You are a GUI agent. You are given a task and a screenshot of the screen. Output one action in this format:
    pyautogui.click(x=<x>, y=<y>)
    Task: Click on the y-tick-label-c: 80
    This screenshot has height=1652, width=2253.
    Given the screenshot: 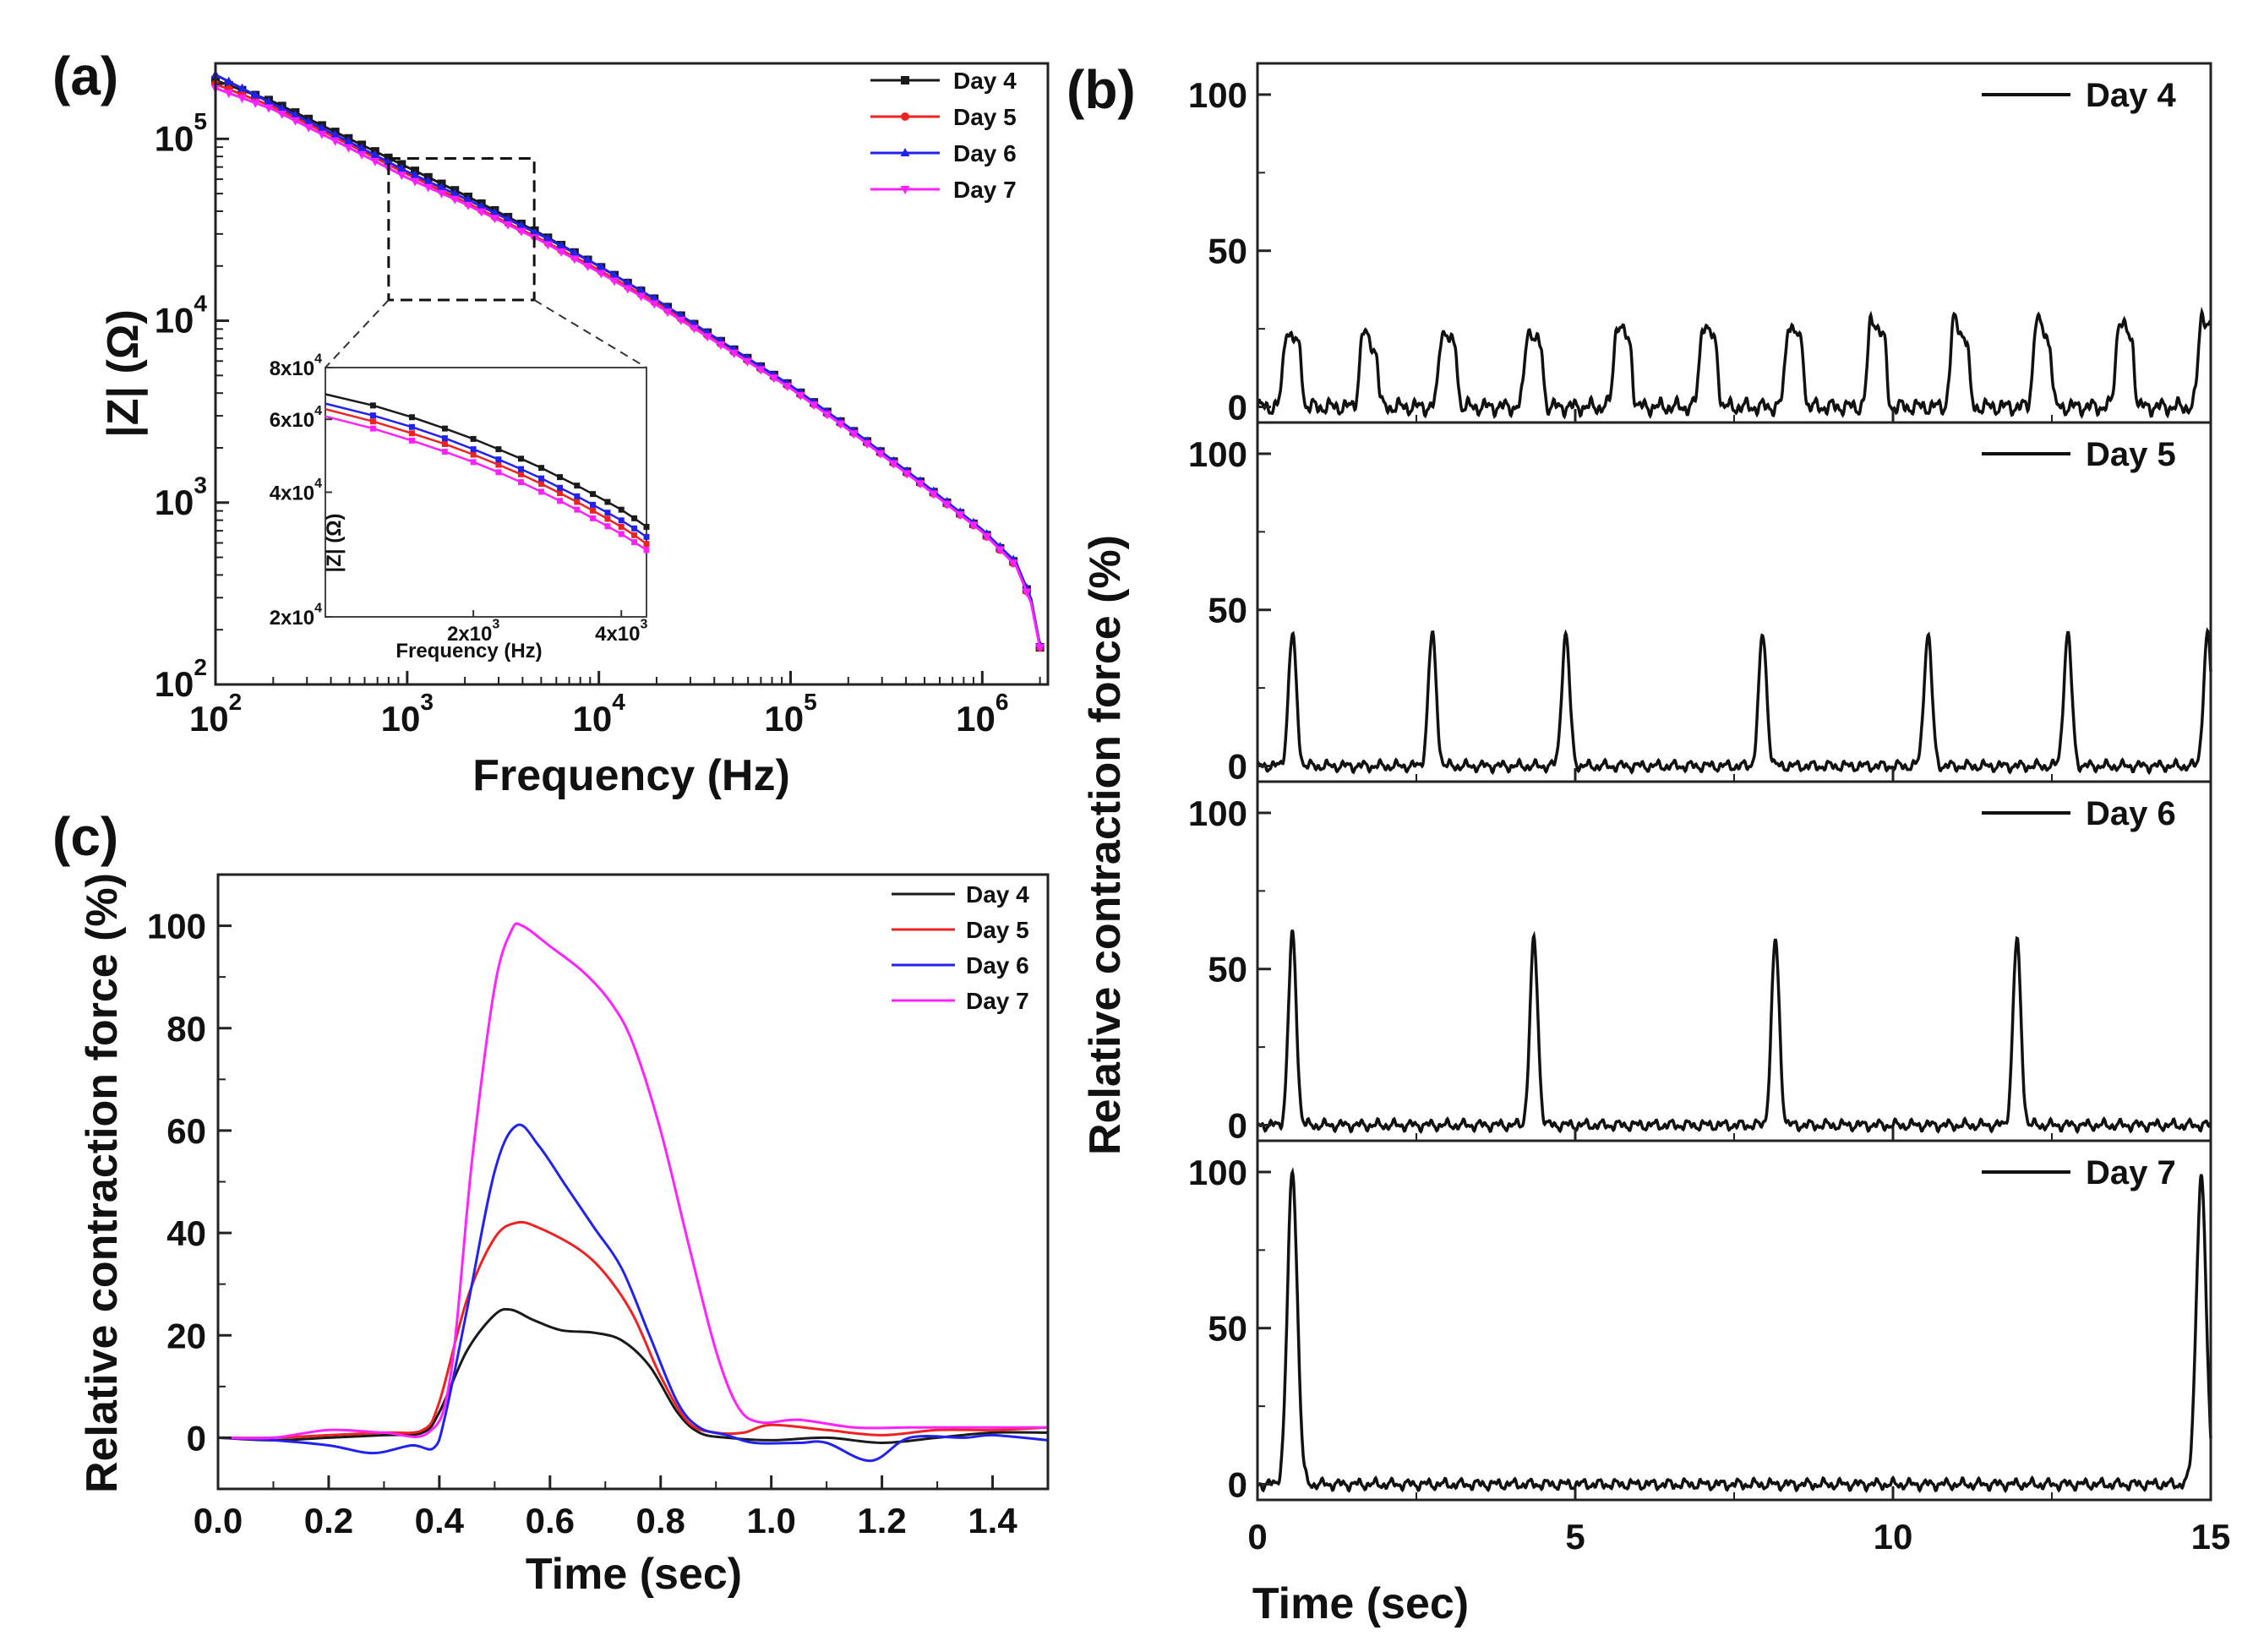 What is the action you would take?
    pyautogui.click(x=186, y=1029)
    